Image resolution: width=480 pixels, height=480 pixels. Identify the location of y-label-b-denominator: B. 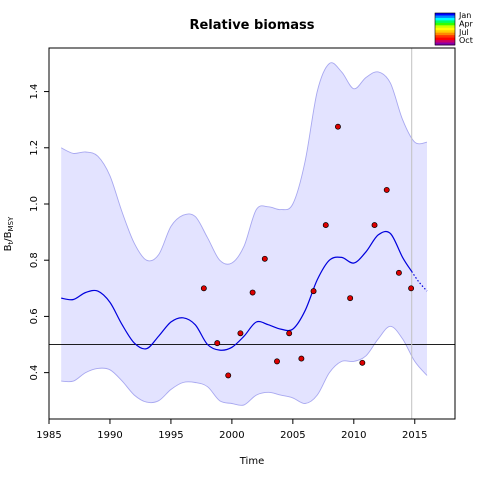
(8, 234).